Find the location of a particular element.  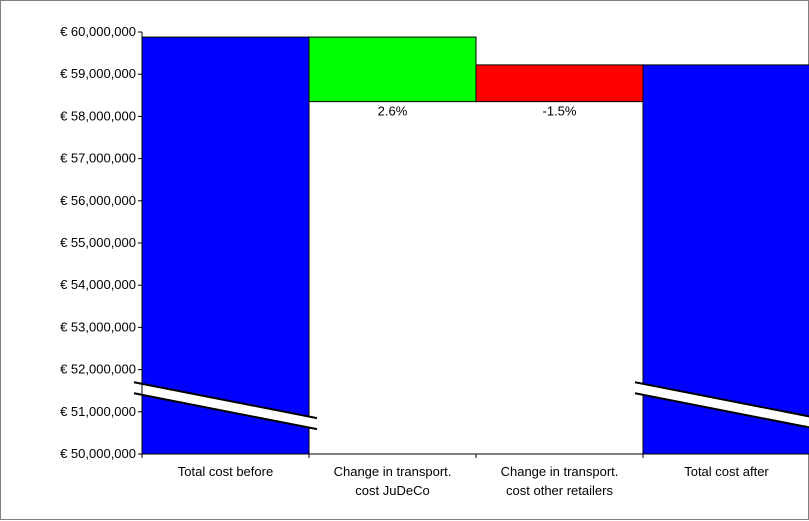

y-tick-label: € 53,000,000 is located at coordinates (98, 326).